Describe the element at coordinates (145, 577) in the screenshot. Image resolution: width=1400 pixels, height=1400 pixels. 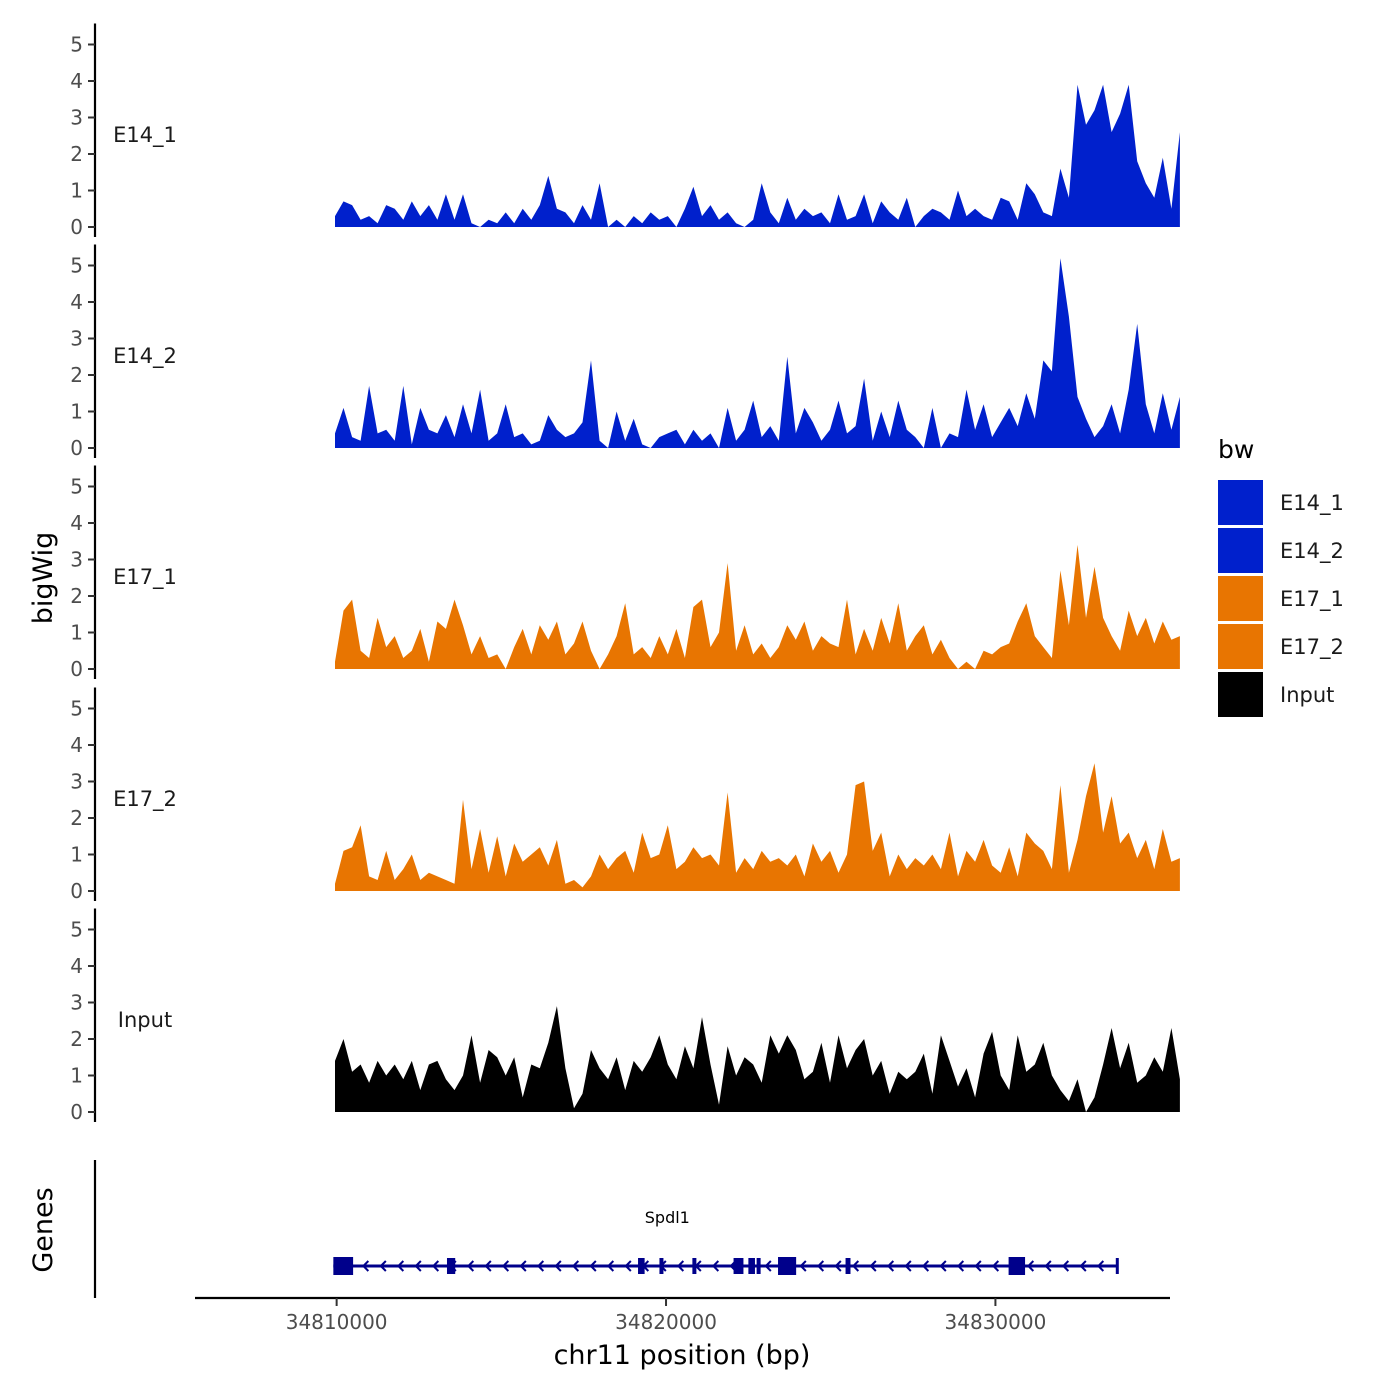
I see `track-label: E17_1` at that location.